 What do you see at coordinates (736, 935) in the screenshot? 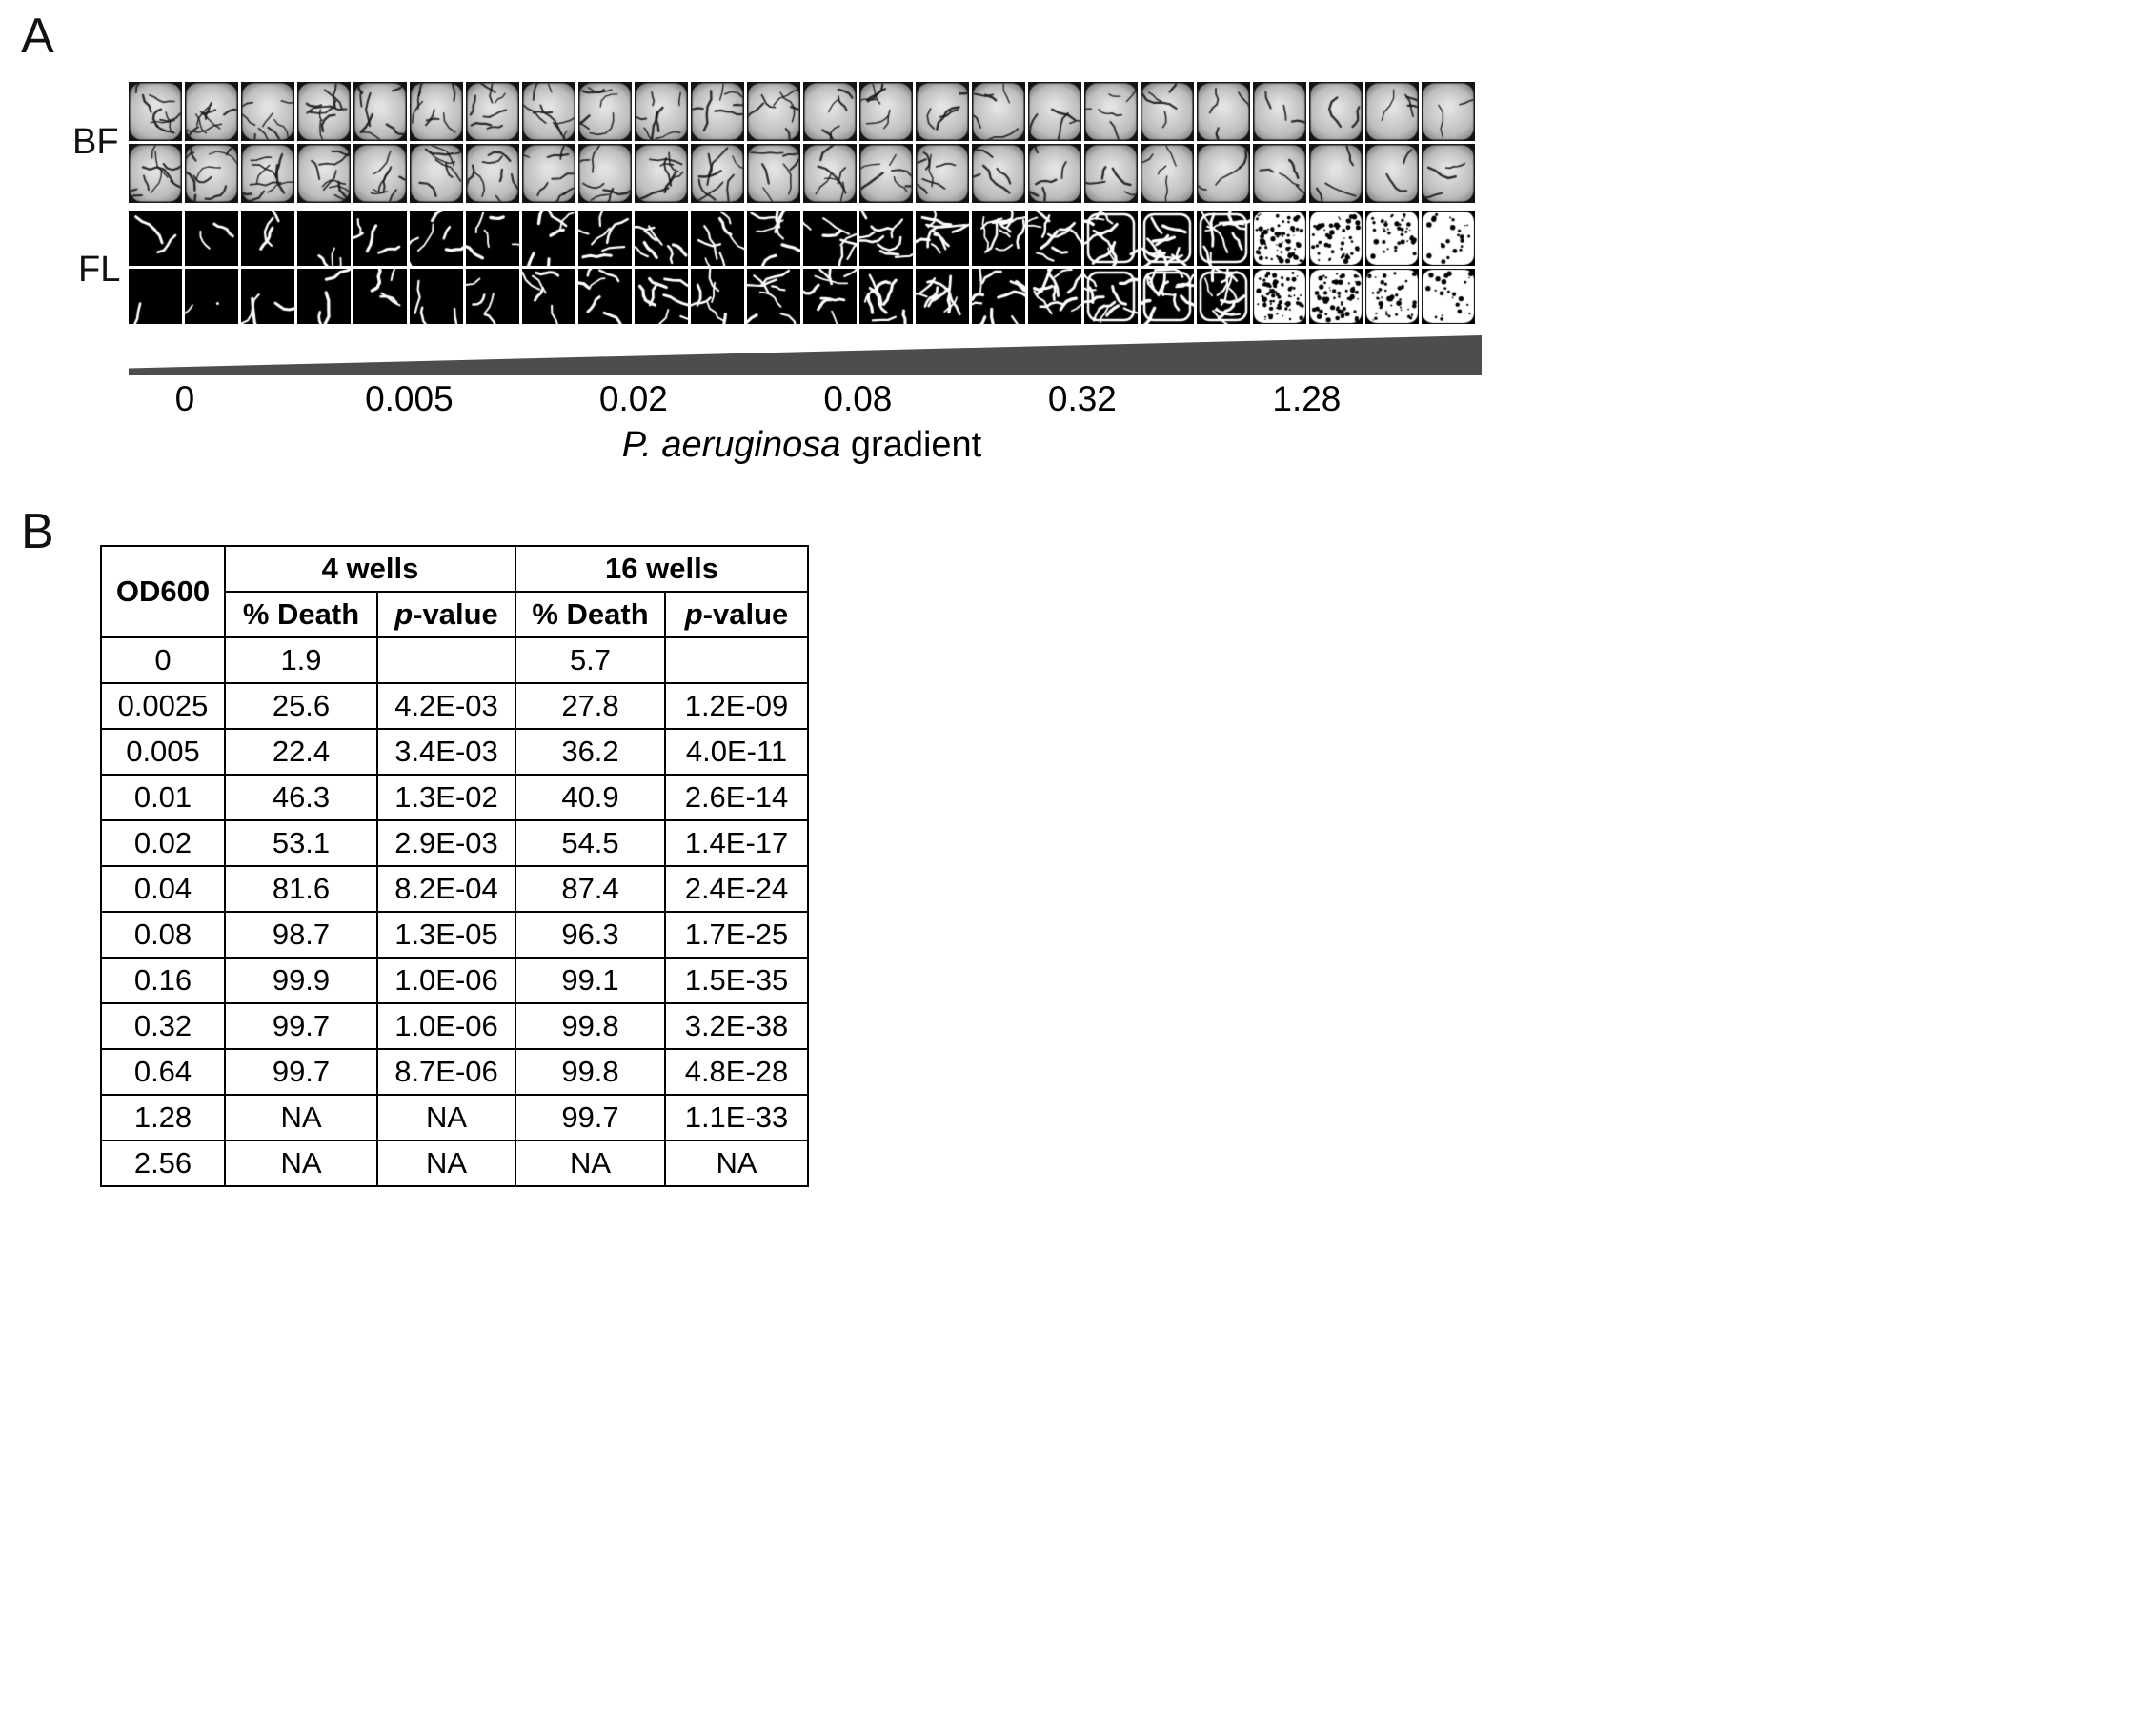
I see `value-cell: 1.7E-25` at bounding box center [736, 935].